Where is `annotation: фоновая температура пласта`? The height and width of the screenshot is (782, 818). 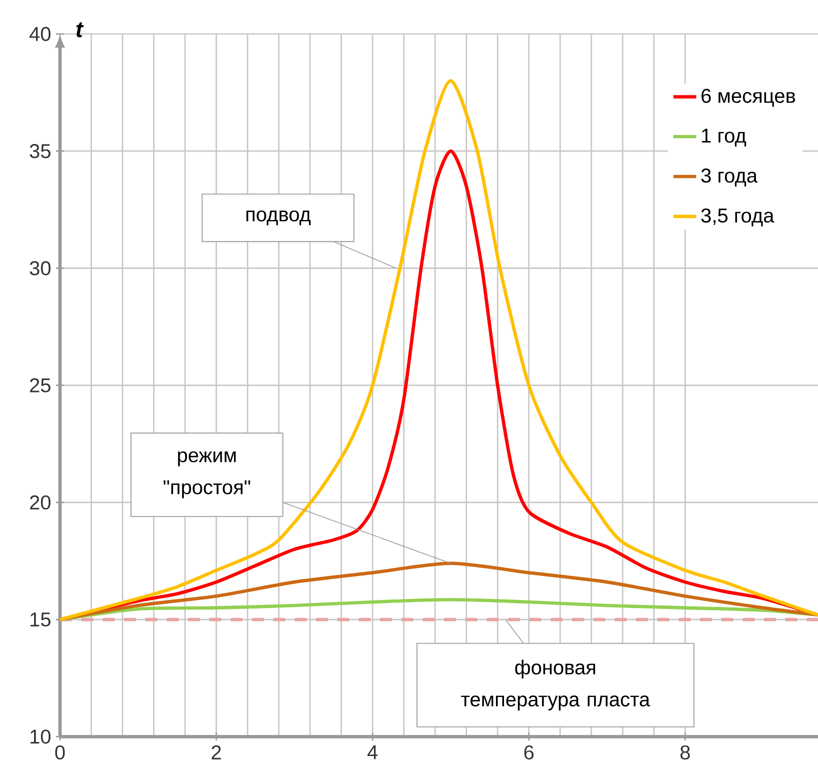 annotation: фоновая температура пласта is located at coordinates (555, 685).